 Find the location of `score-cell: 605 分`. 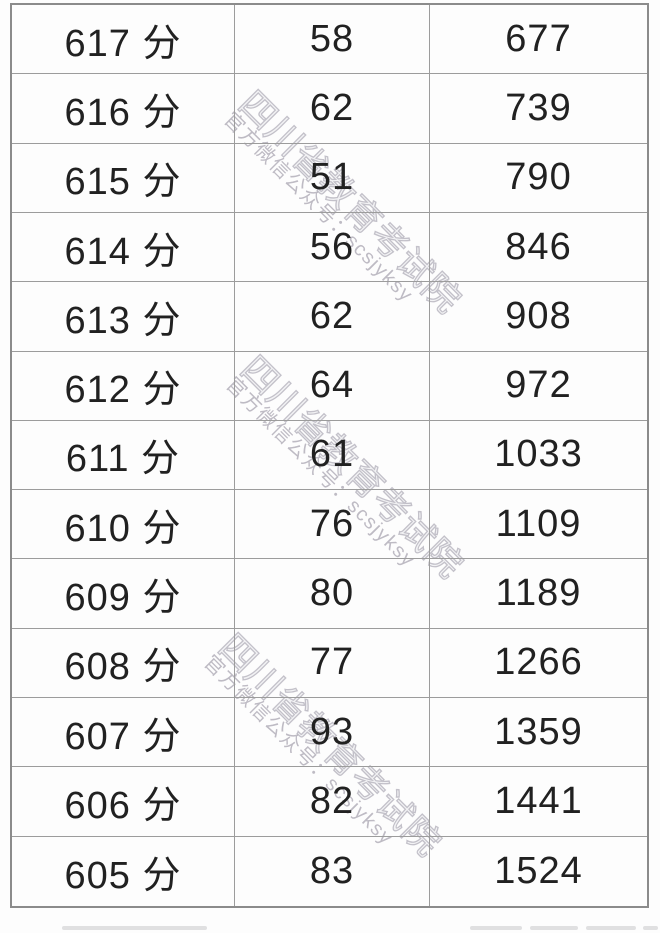

score-cell: 605 分 is located at coordinates (123, 871).